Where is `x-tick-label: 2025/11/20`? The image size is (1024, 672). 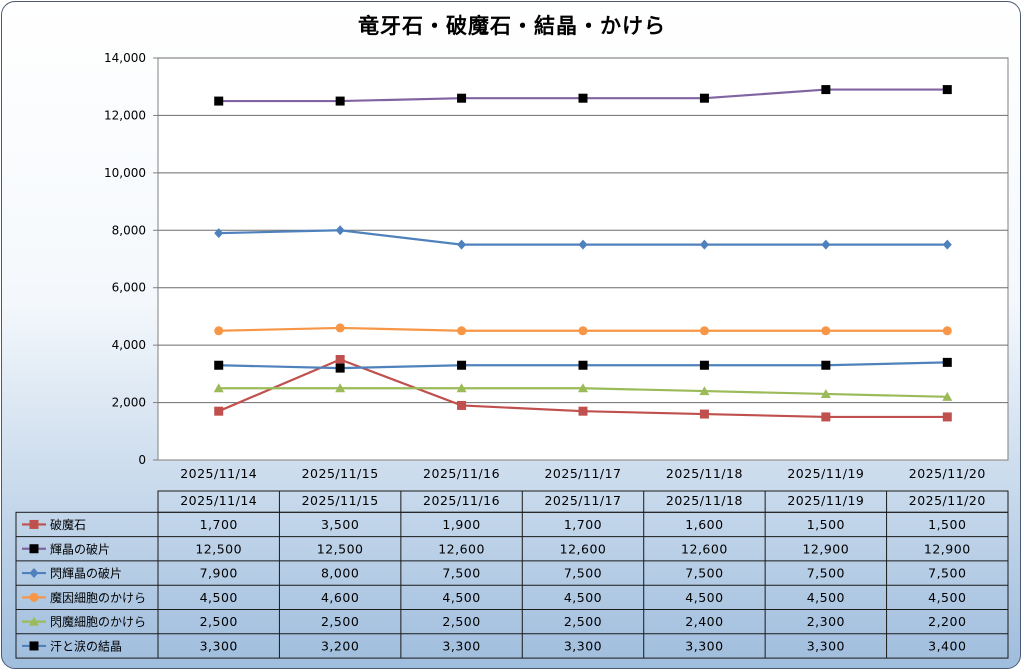 x-tick-label: 2025/11/20 is located at coordinates (947, 473).